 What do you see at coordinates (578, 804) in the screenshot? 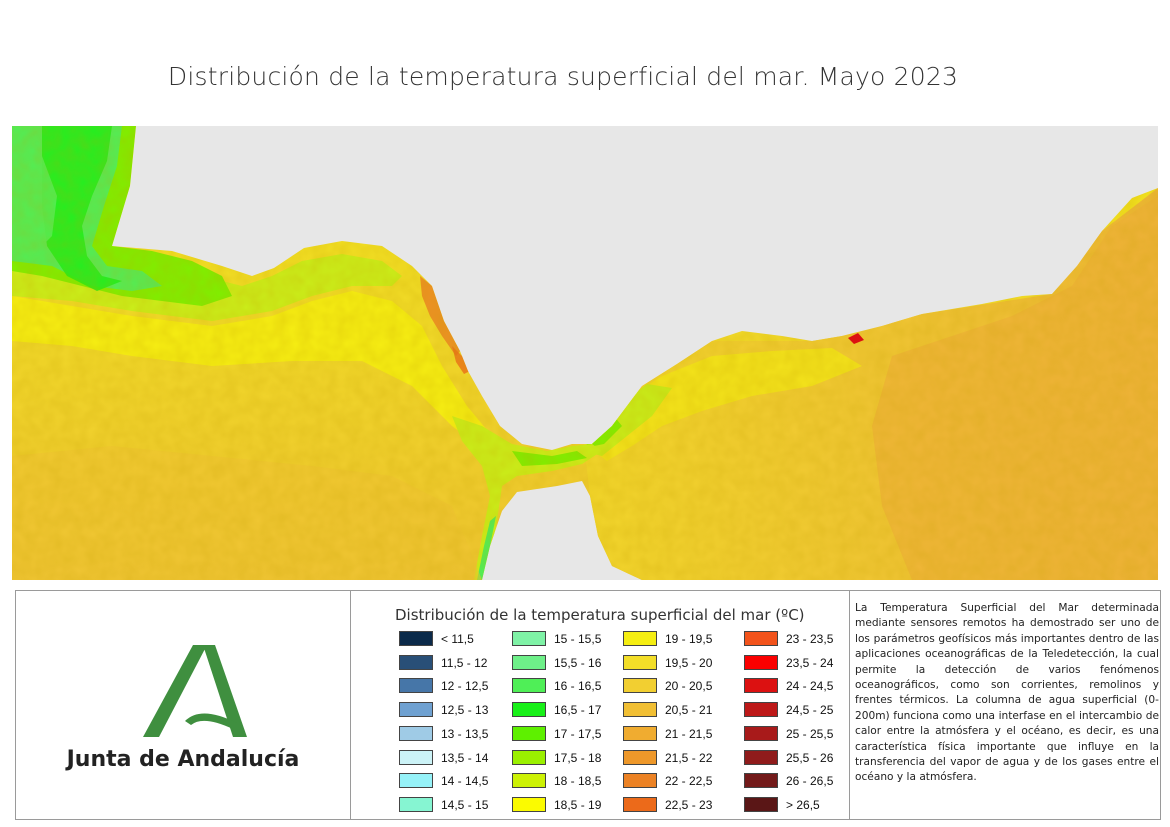
I see `legend-label: 18,5 - 19` at bounding box center [578, 804].